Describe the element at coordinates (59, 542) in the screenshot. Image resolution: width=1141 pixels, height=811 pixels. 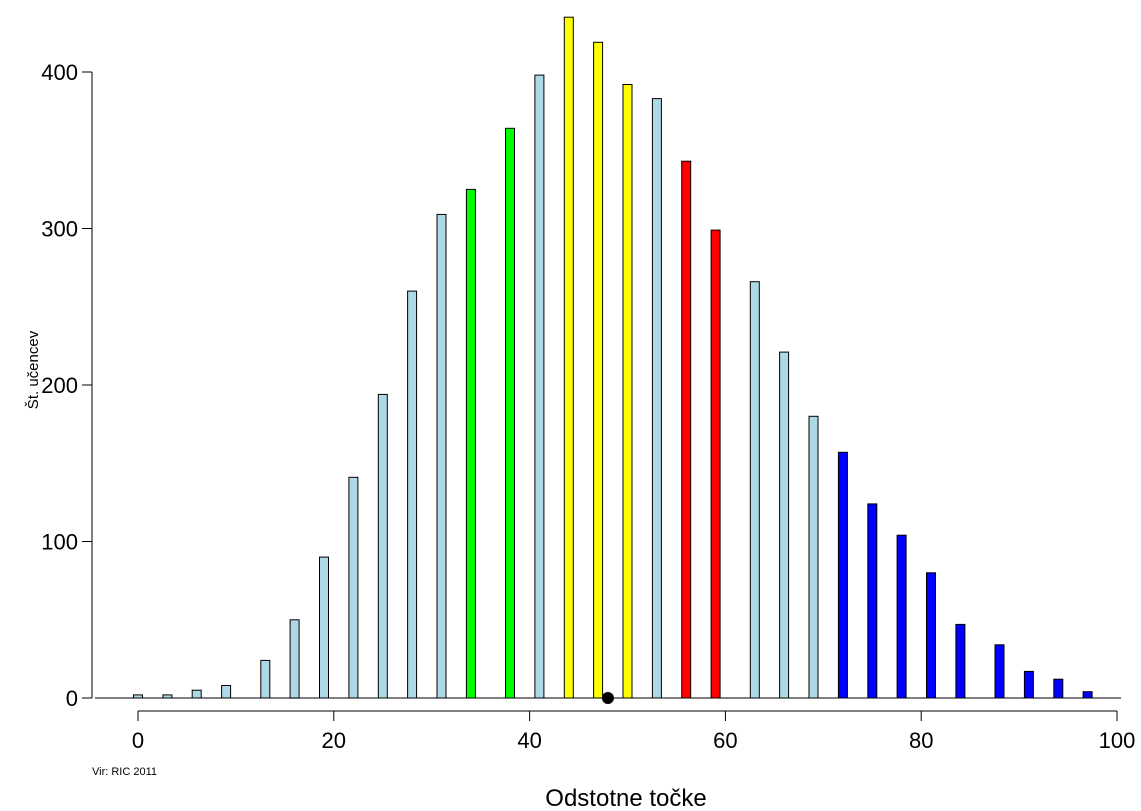
I see `y-tick-label-100: 100` at that location.